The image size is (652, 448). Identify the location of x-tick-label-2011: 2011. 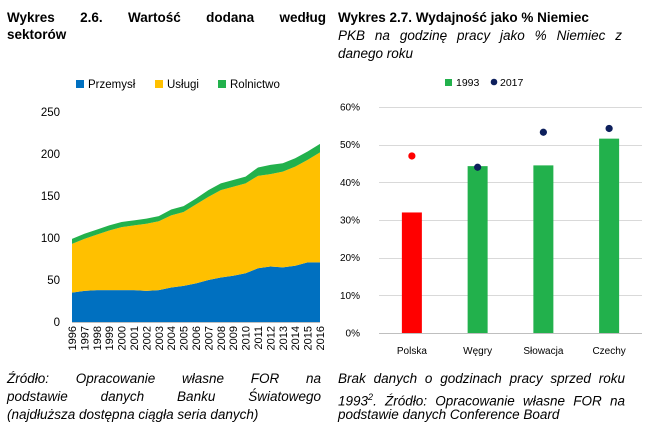
(259, 338).